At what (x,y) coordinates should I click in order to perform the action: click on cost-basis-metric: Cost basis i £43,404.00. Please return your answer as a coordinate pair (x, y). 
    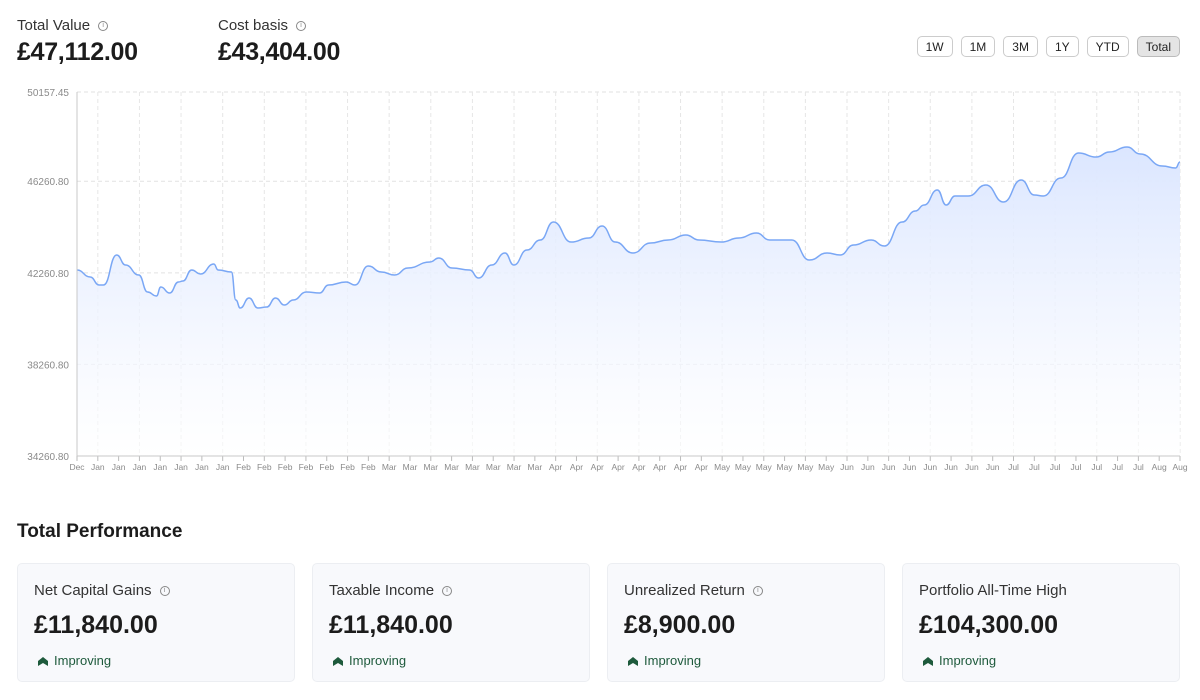
    Looking at the image, I should click on (279, 42).